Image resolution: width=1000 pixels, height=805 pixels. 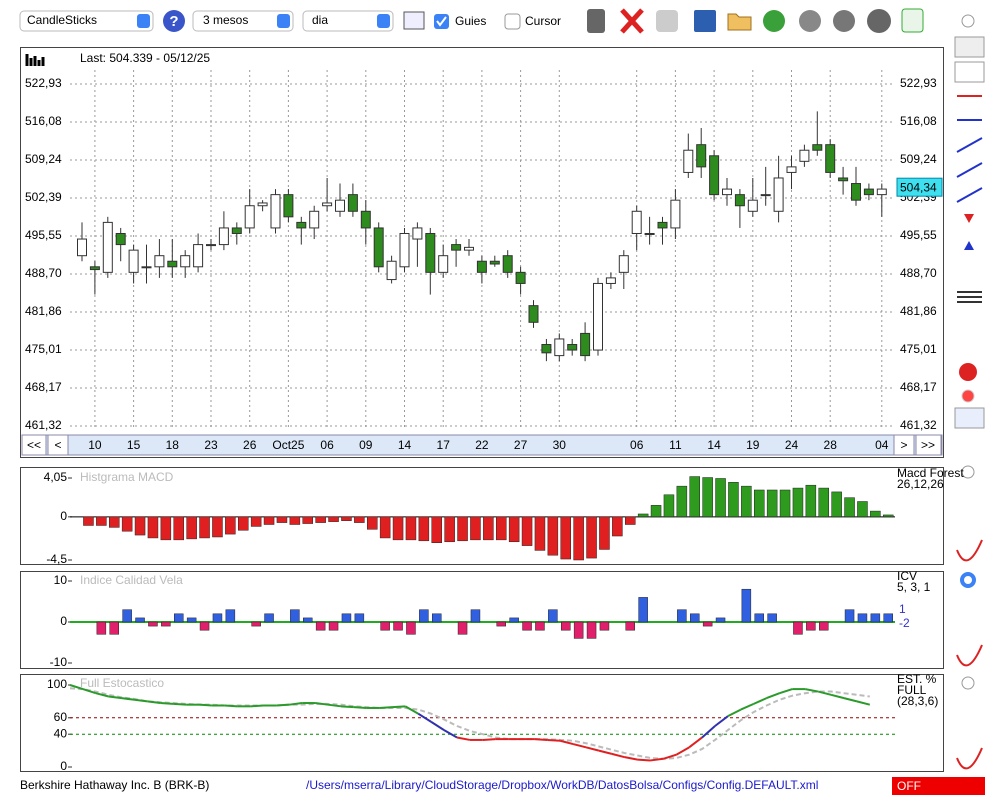 I want to click on trash-button, so click(x=596, y=21).